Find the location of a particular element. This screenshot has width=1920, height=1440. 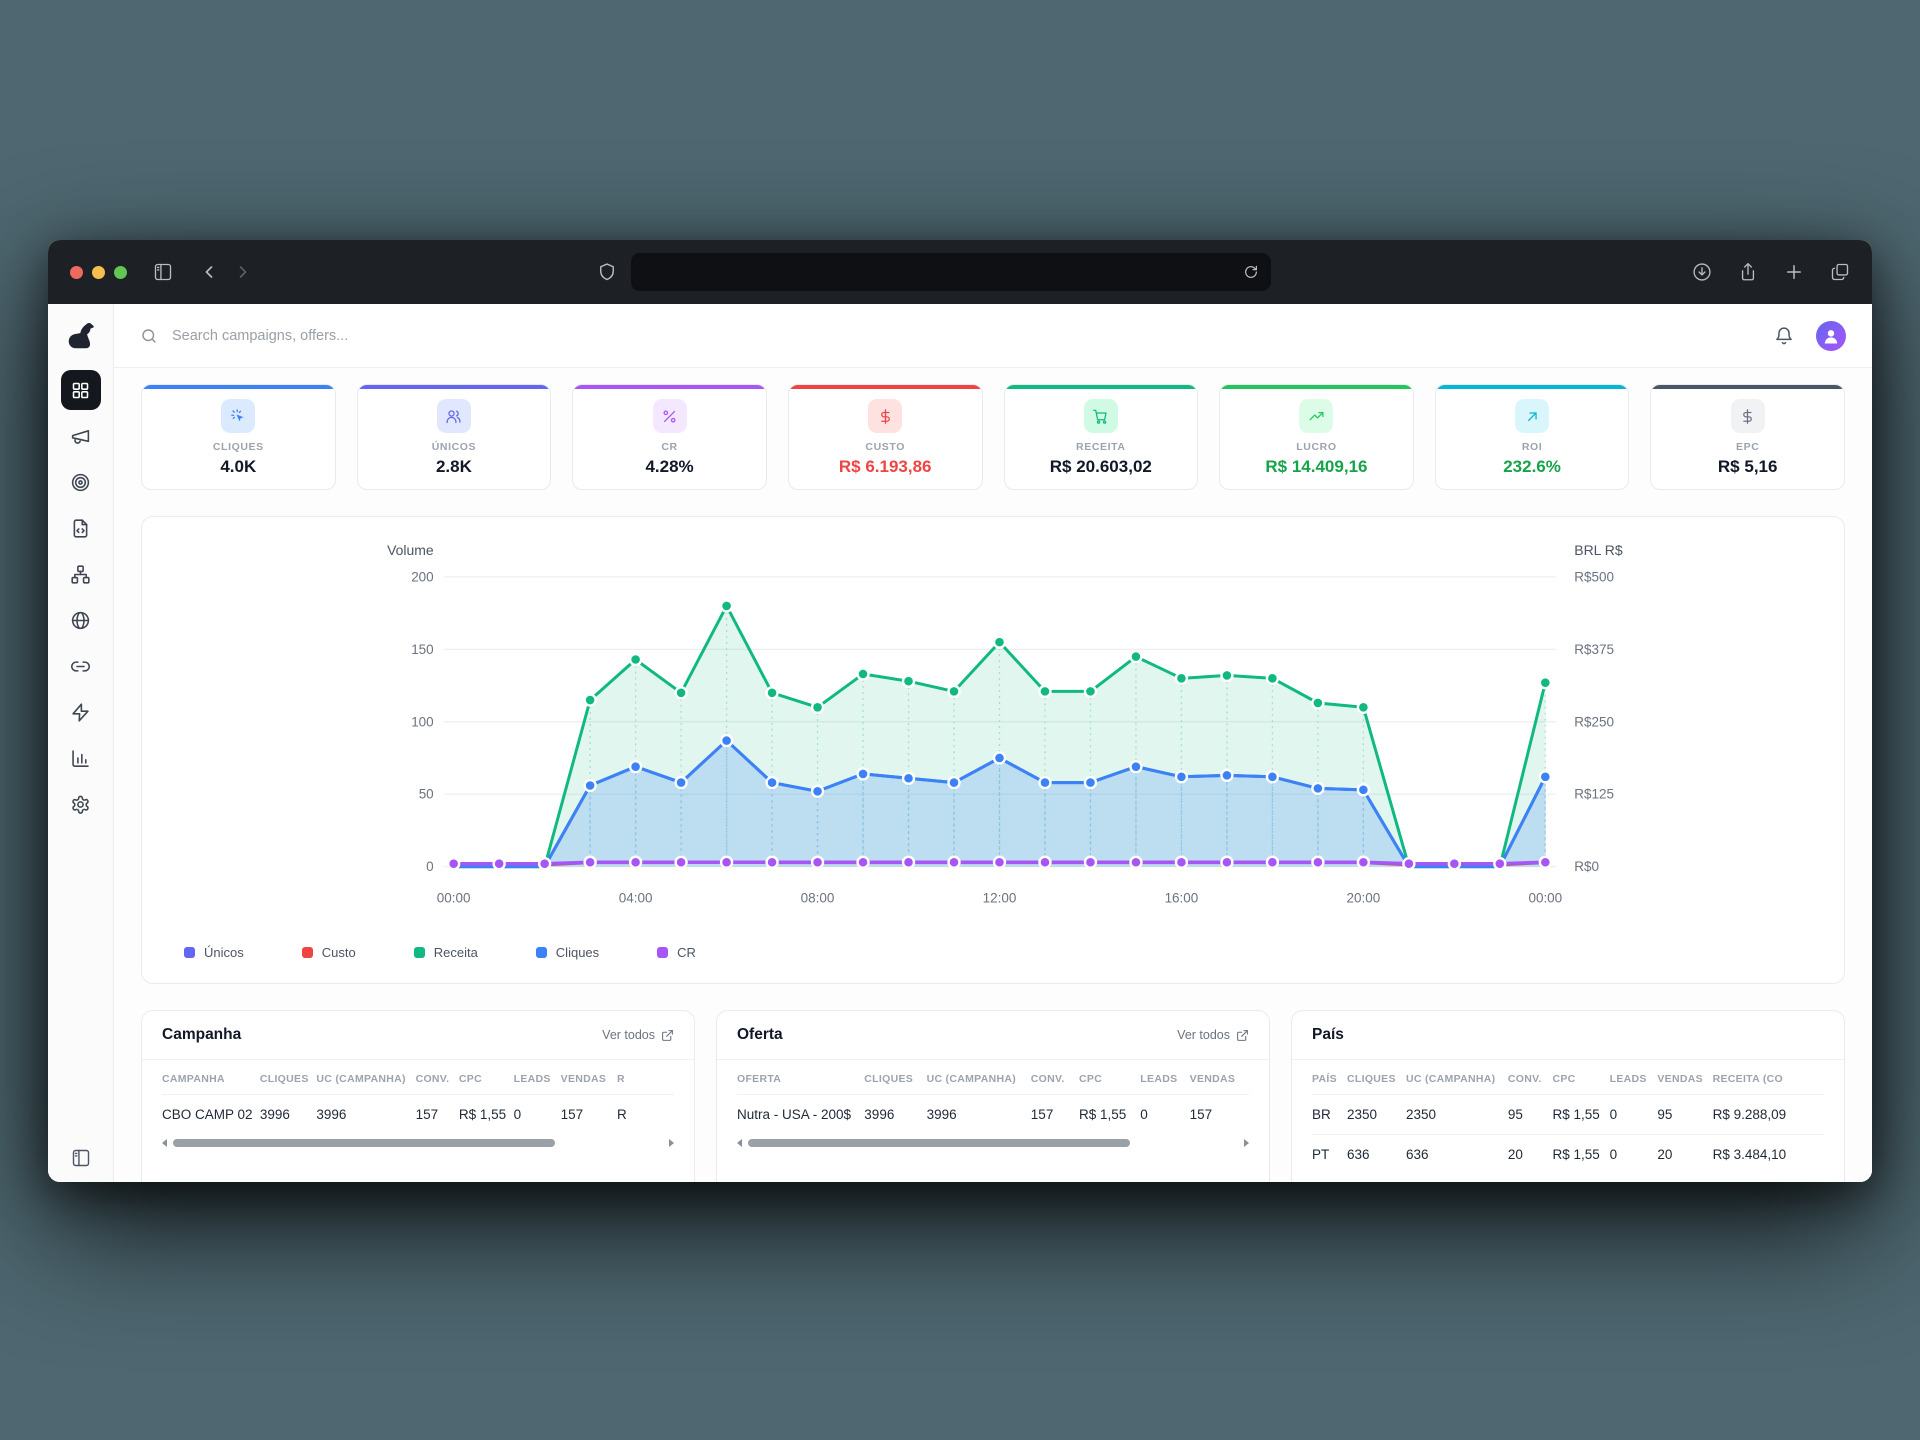

sidebar-item-automations is located at coordinates (81, 712).